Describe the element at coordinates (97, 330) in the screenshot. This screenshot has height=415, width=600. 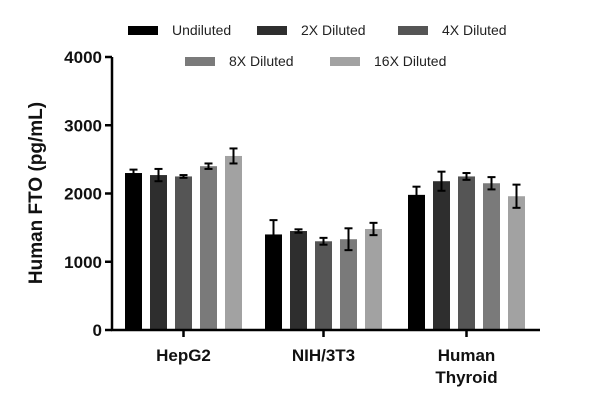
I see `y-tick-label: 0` at that location.